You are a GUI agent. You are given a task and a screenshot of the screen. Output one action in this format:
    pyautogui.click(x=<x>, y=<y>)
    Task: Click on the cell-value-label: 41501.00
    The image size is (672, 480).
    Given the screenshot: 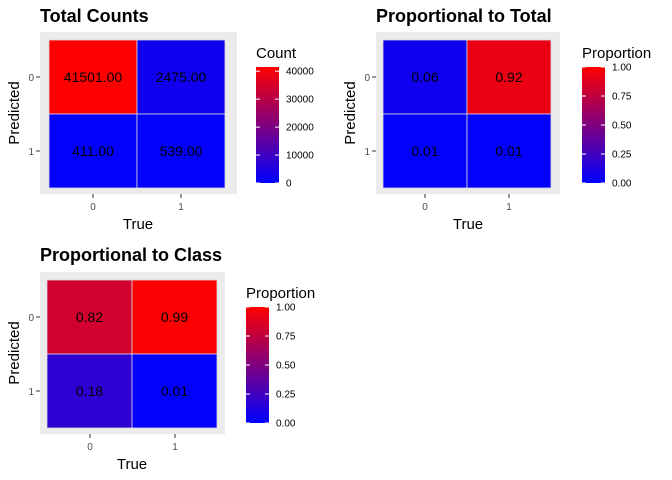 What is the action you would take?
    pyautogui.click(x=93, y=77)
    